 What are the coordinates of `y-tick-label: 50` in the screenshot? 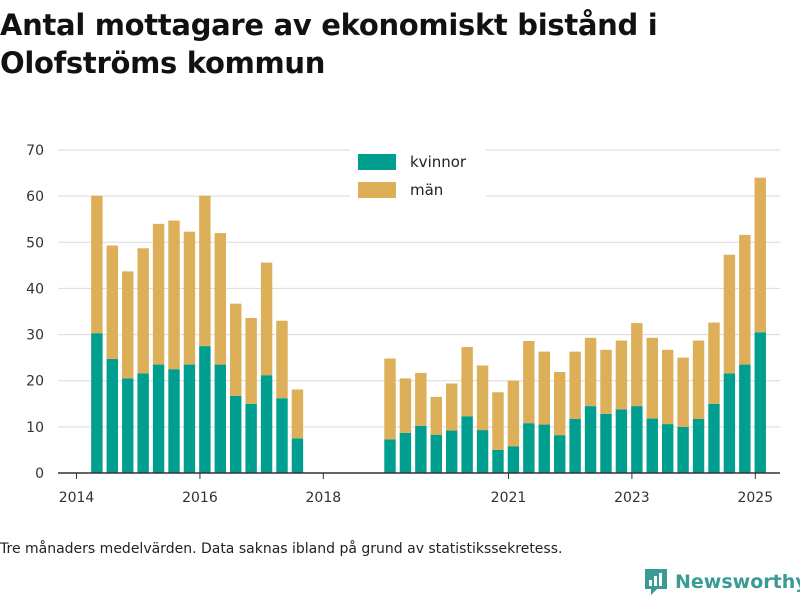 It's located at (35, 243).